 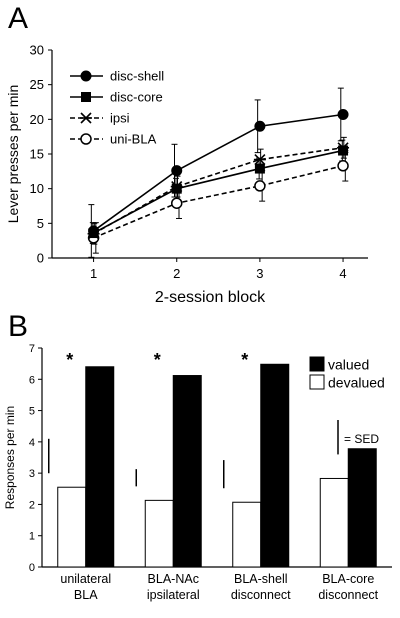 What do you see at coordinates (261, 579) in the screenshot?
I see `b-category-label: BLA-shell` at bounding box center [261, 579].